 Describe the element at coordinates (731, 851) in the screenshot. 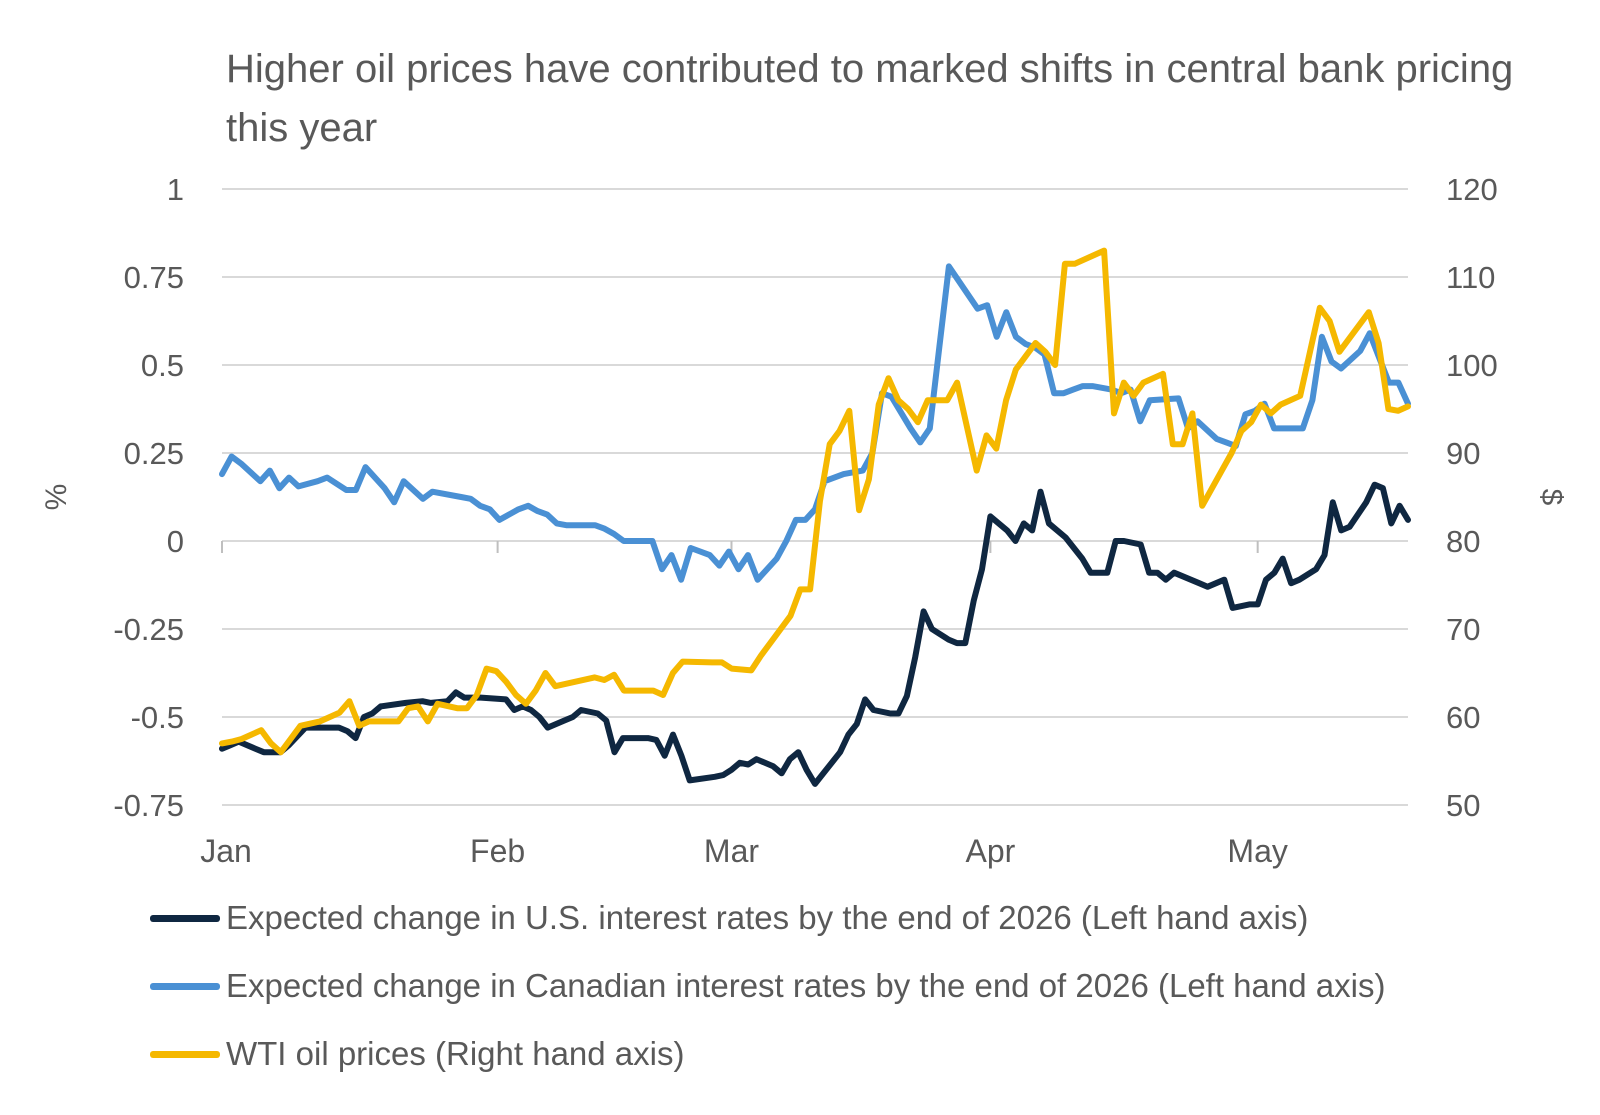

I see `x-tick-label: Mar` at that location.